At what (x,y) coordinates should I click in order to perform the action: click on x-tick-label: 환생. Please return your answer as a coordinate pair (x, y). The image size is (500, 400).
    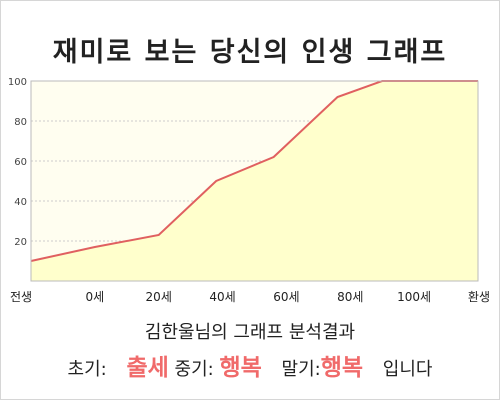
    Looking at the image, I should click on (479, 297).